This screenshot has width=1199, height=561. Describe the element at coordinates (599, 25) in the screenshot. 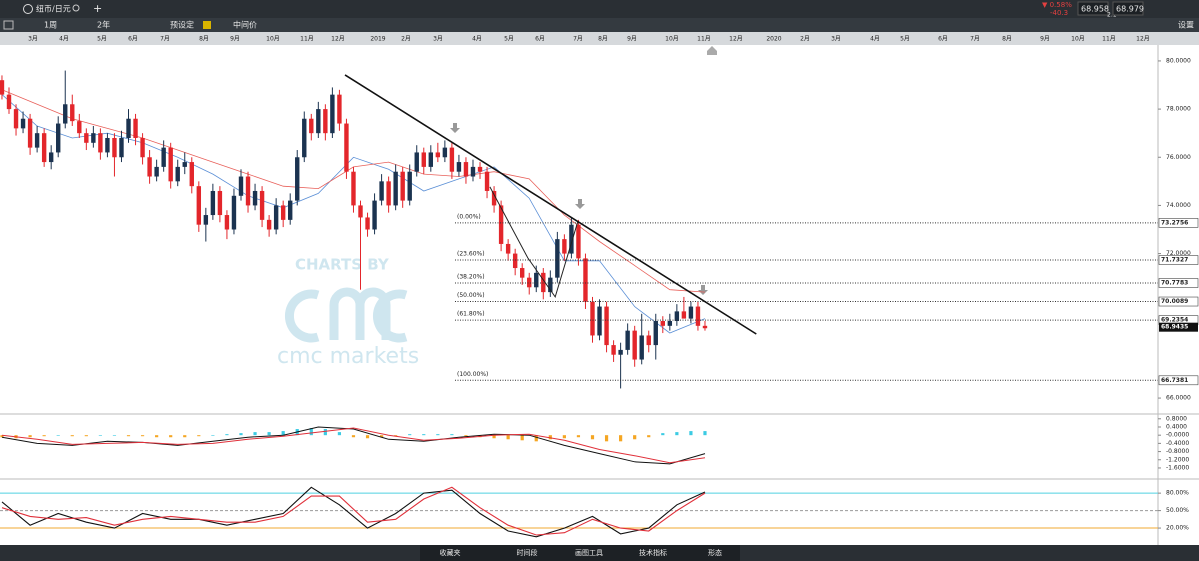

I see `toolbar` at that location.